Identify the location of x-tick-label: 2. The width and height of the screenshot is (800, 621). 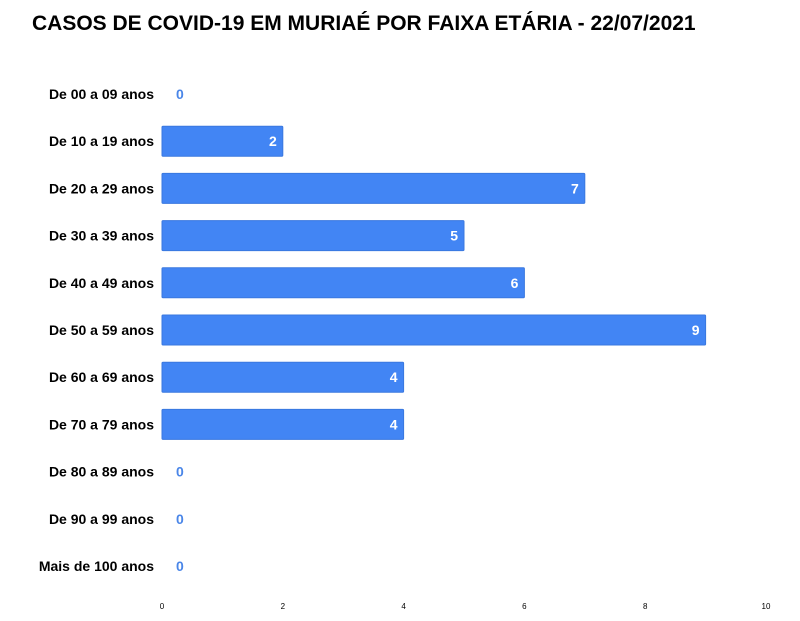
(283, 606).